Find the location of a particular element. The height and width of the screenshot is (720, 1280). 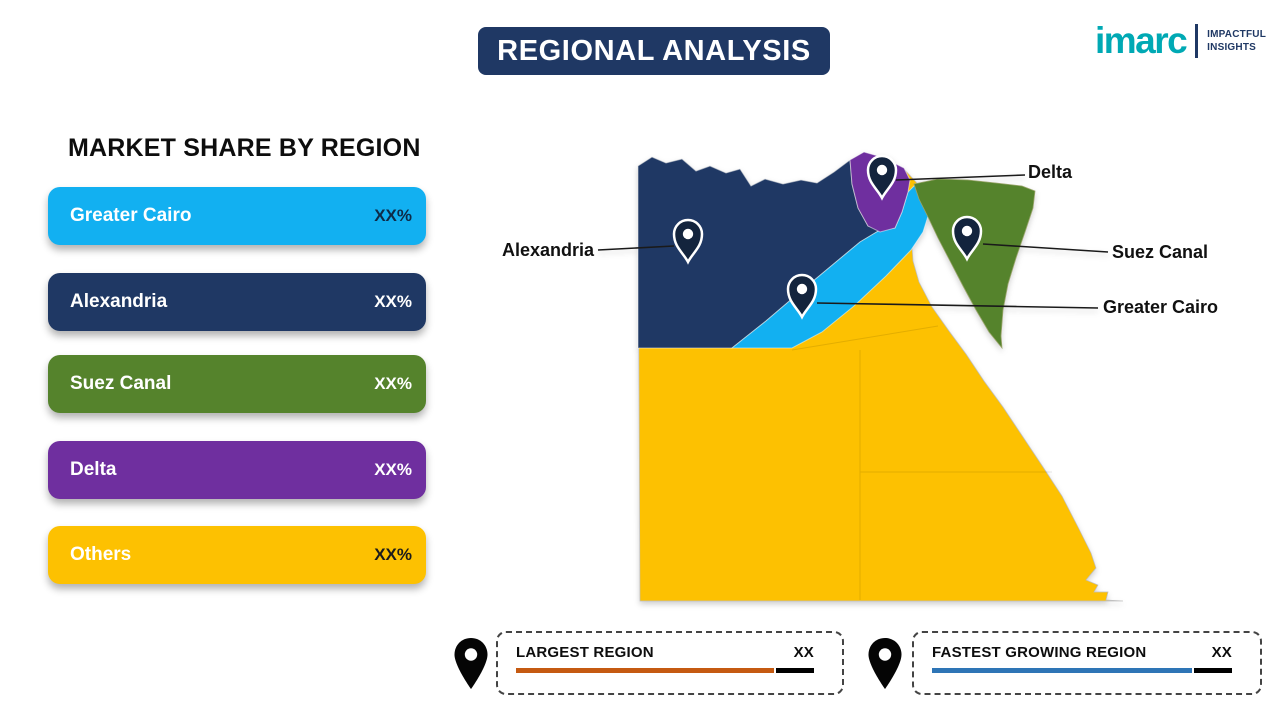

imarc-logo: imarc IMPACTFUL INSIGHTS is located at coordinates (1180, 40).